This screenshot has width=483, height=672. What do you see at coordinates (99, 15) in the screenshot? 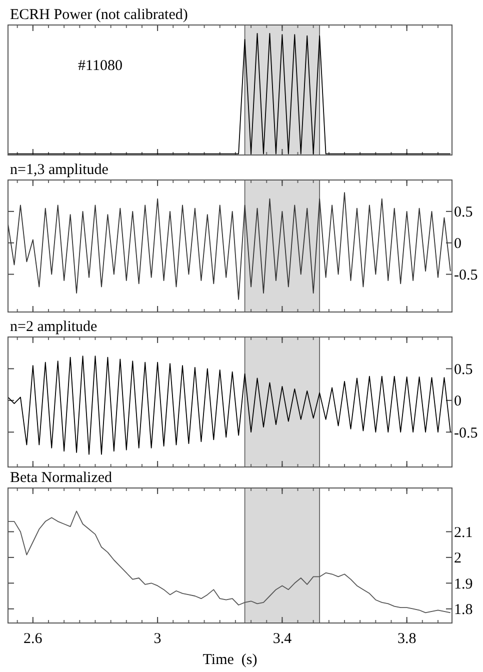
I see `chart-title: ECRH Power (not calibrated)` at bounding box center [99, 15].